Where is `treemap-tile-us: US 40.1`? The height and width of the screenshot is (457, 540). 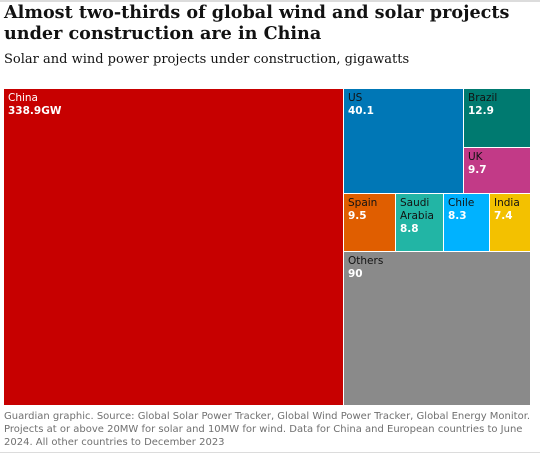
treemap-tile-us: US 40.1 is located at coordinates (403, 141).